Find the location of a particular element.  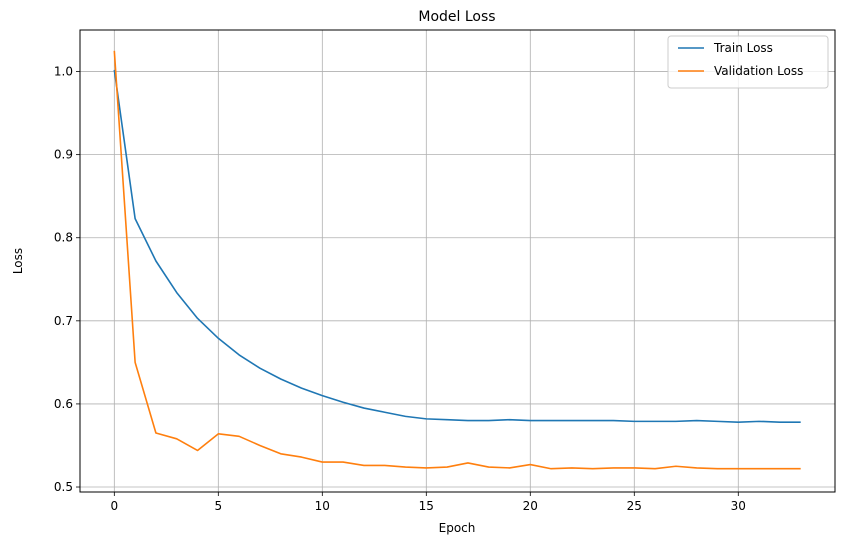

x-tick-label: 20 is located at coordinates (530, 506).